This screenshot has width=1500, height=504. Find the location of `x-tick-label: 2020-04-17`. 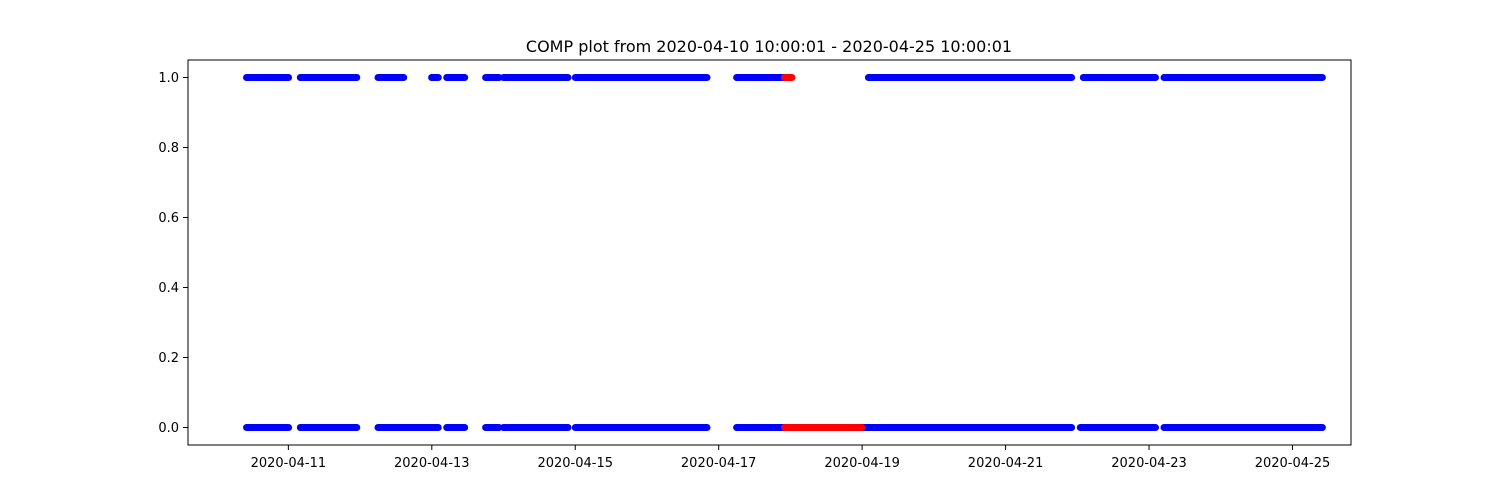

x-tick-label: 2020-04-17 is located at coordinates (719, 463).